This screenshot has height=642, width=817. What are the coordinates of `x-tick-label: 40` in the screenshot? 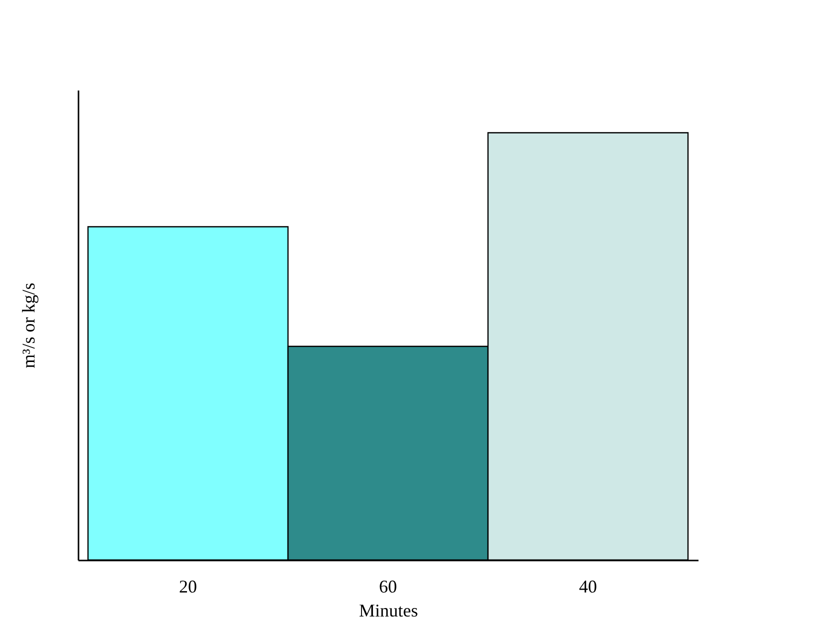 It's located at (588, 586).